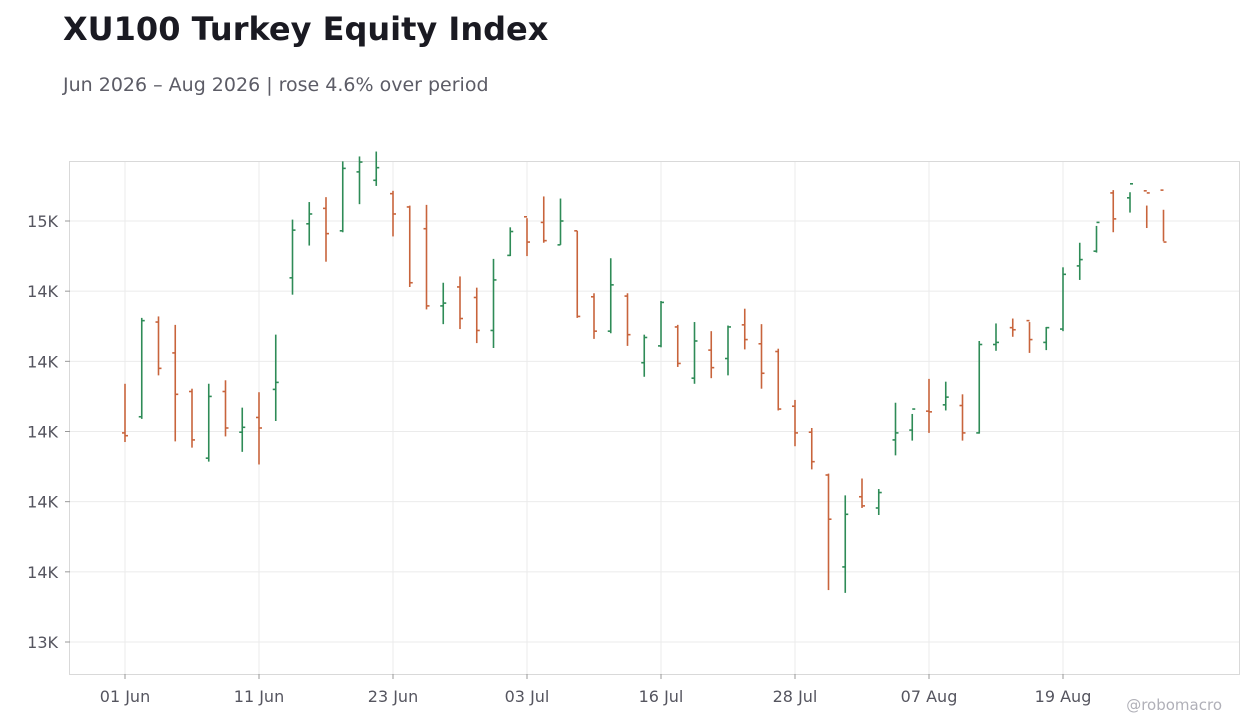 This screenshot has height=728, width=1260. I want to click on y-tick-label: 13K, so click(42, 642).